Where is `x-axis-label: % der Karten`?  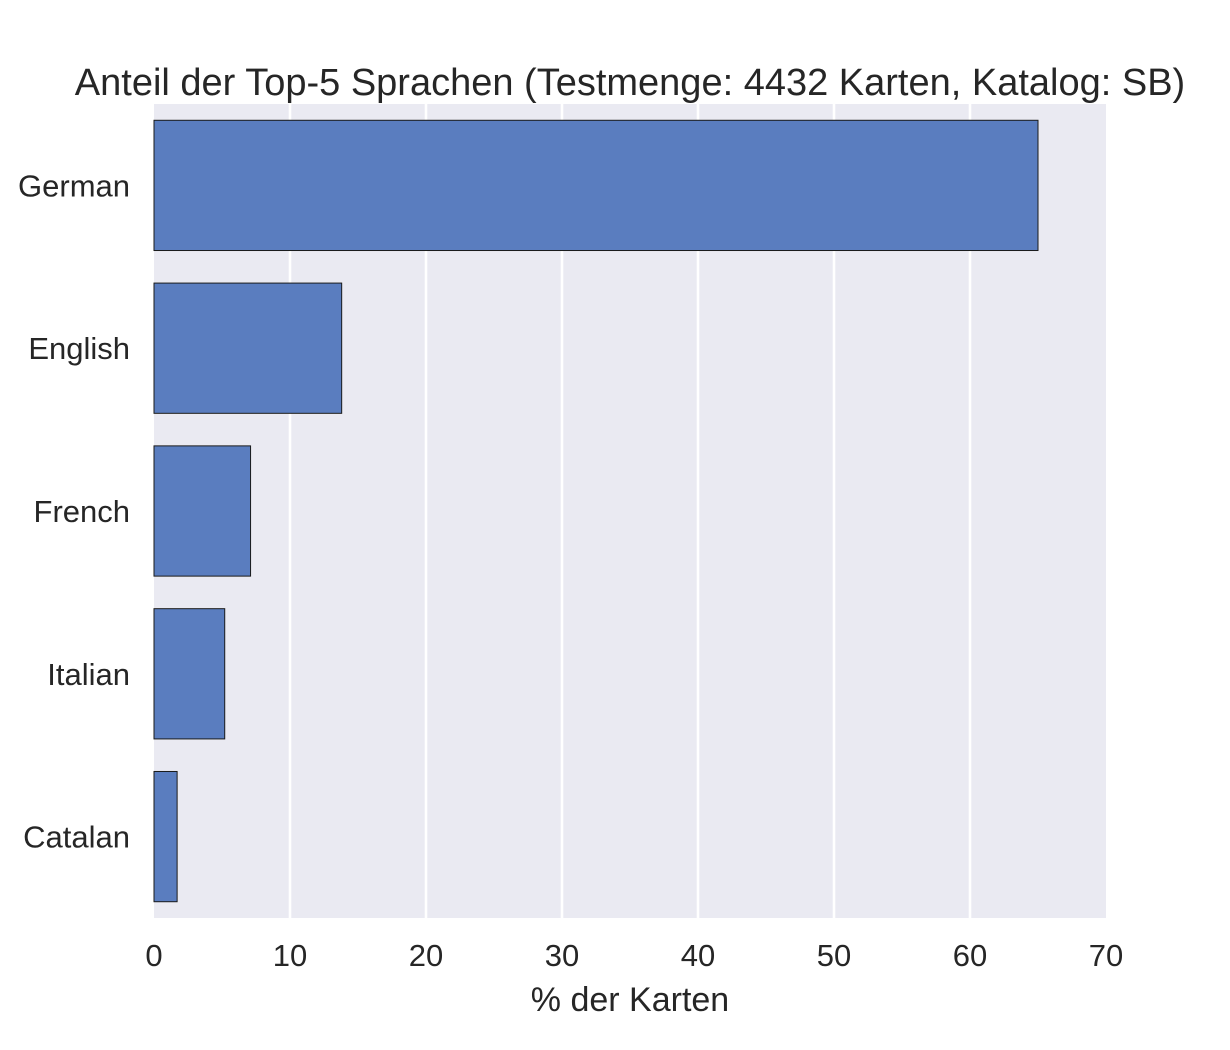
x-axis-label: % der Karten is located at coordinates (630, 1000).